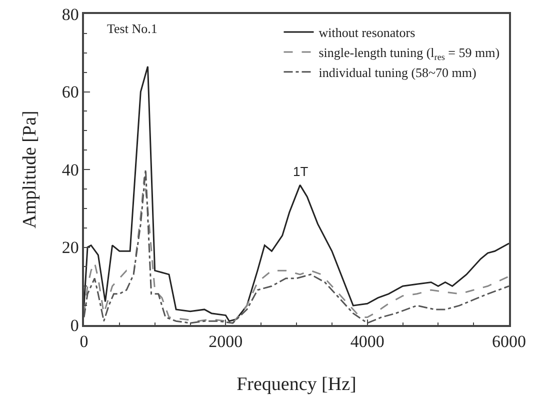 The width and height of the screenshot is (543, 395). Describe the element at coordinates (132, 28) in the screenshot. I see `annotation: Test No.1` at that location.